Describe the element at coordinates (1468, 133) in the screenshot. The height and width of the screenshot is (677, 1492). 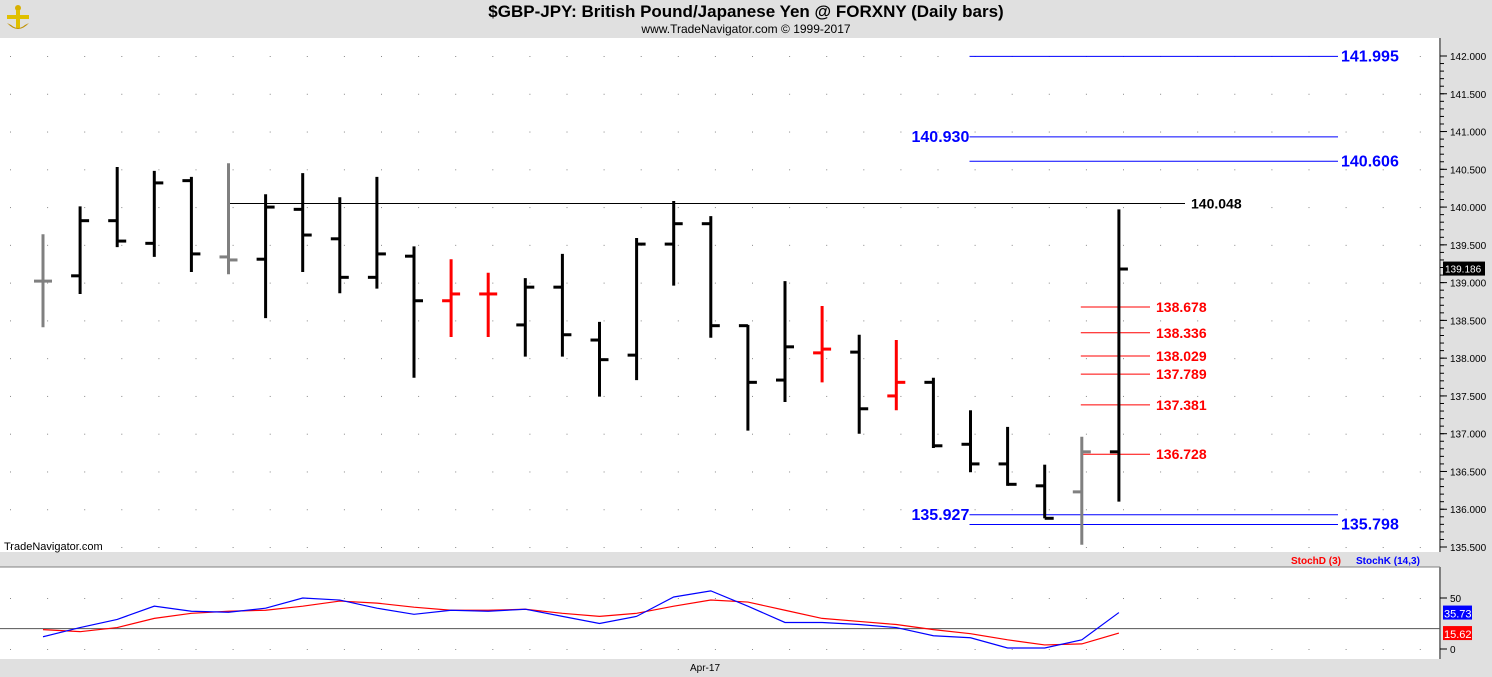
I see `y-tick-label: 141.000` at that location.